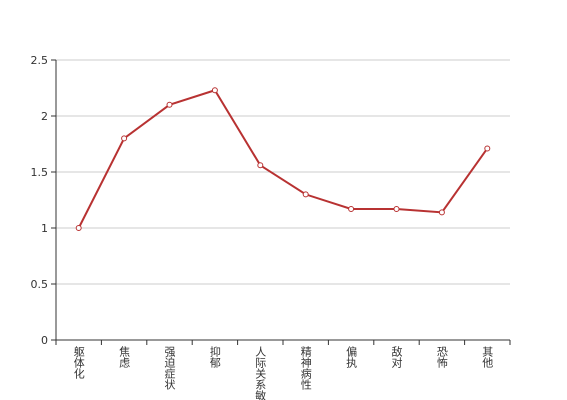 The image size is (567, 400). Describe the element at coordinates (44, 340) in the screenshot. I see `y-tick-label: 0` at that location.